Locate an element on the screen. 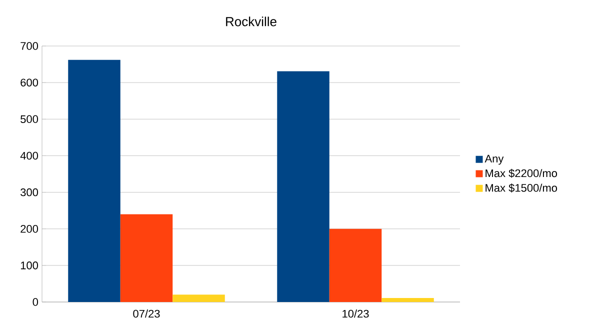 The image size is (592, 333). y-tick-label: 300 is located at coordinates (29, 192).